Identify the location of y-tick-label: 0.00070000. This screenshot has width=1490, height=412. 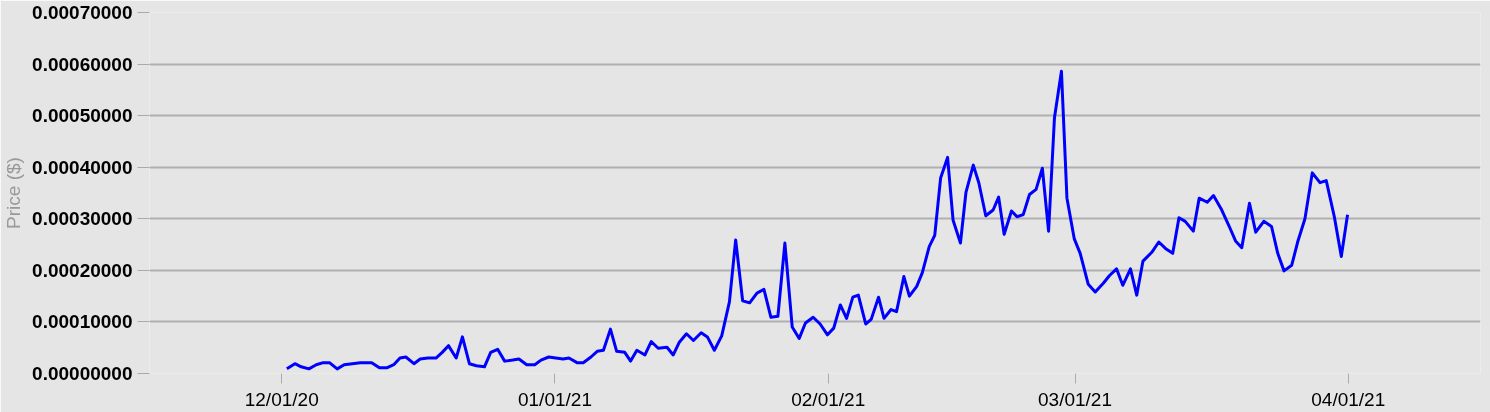
(82, 12).